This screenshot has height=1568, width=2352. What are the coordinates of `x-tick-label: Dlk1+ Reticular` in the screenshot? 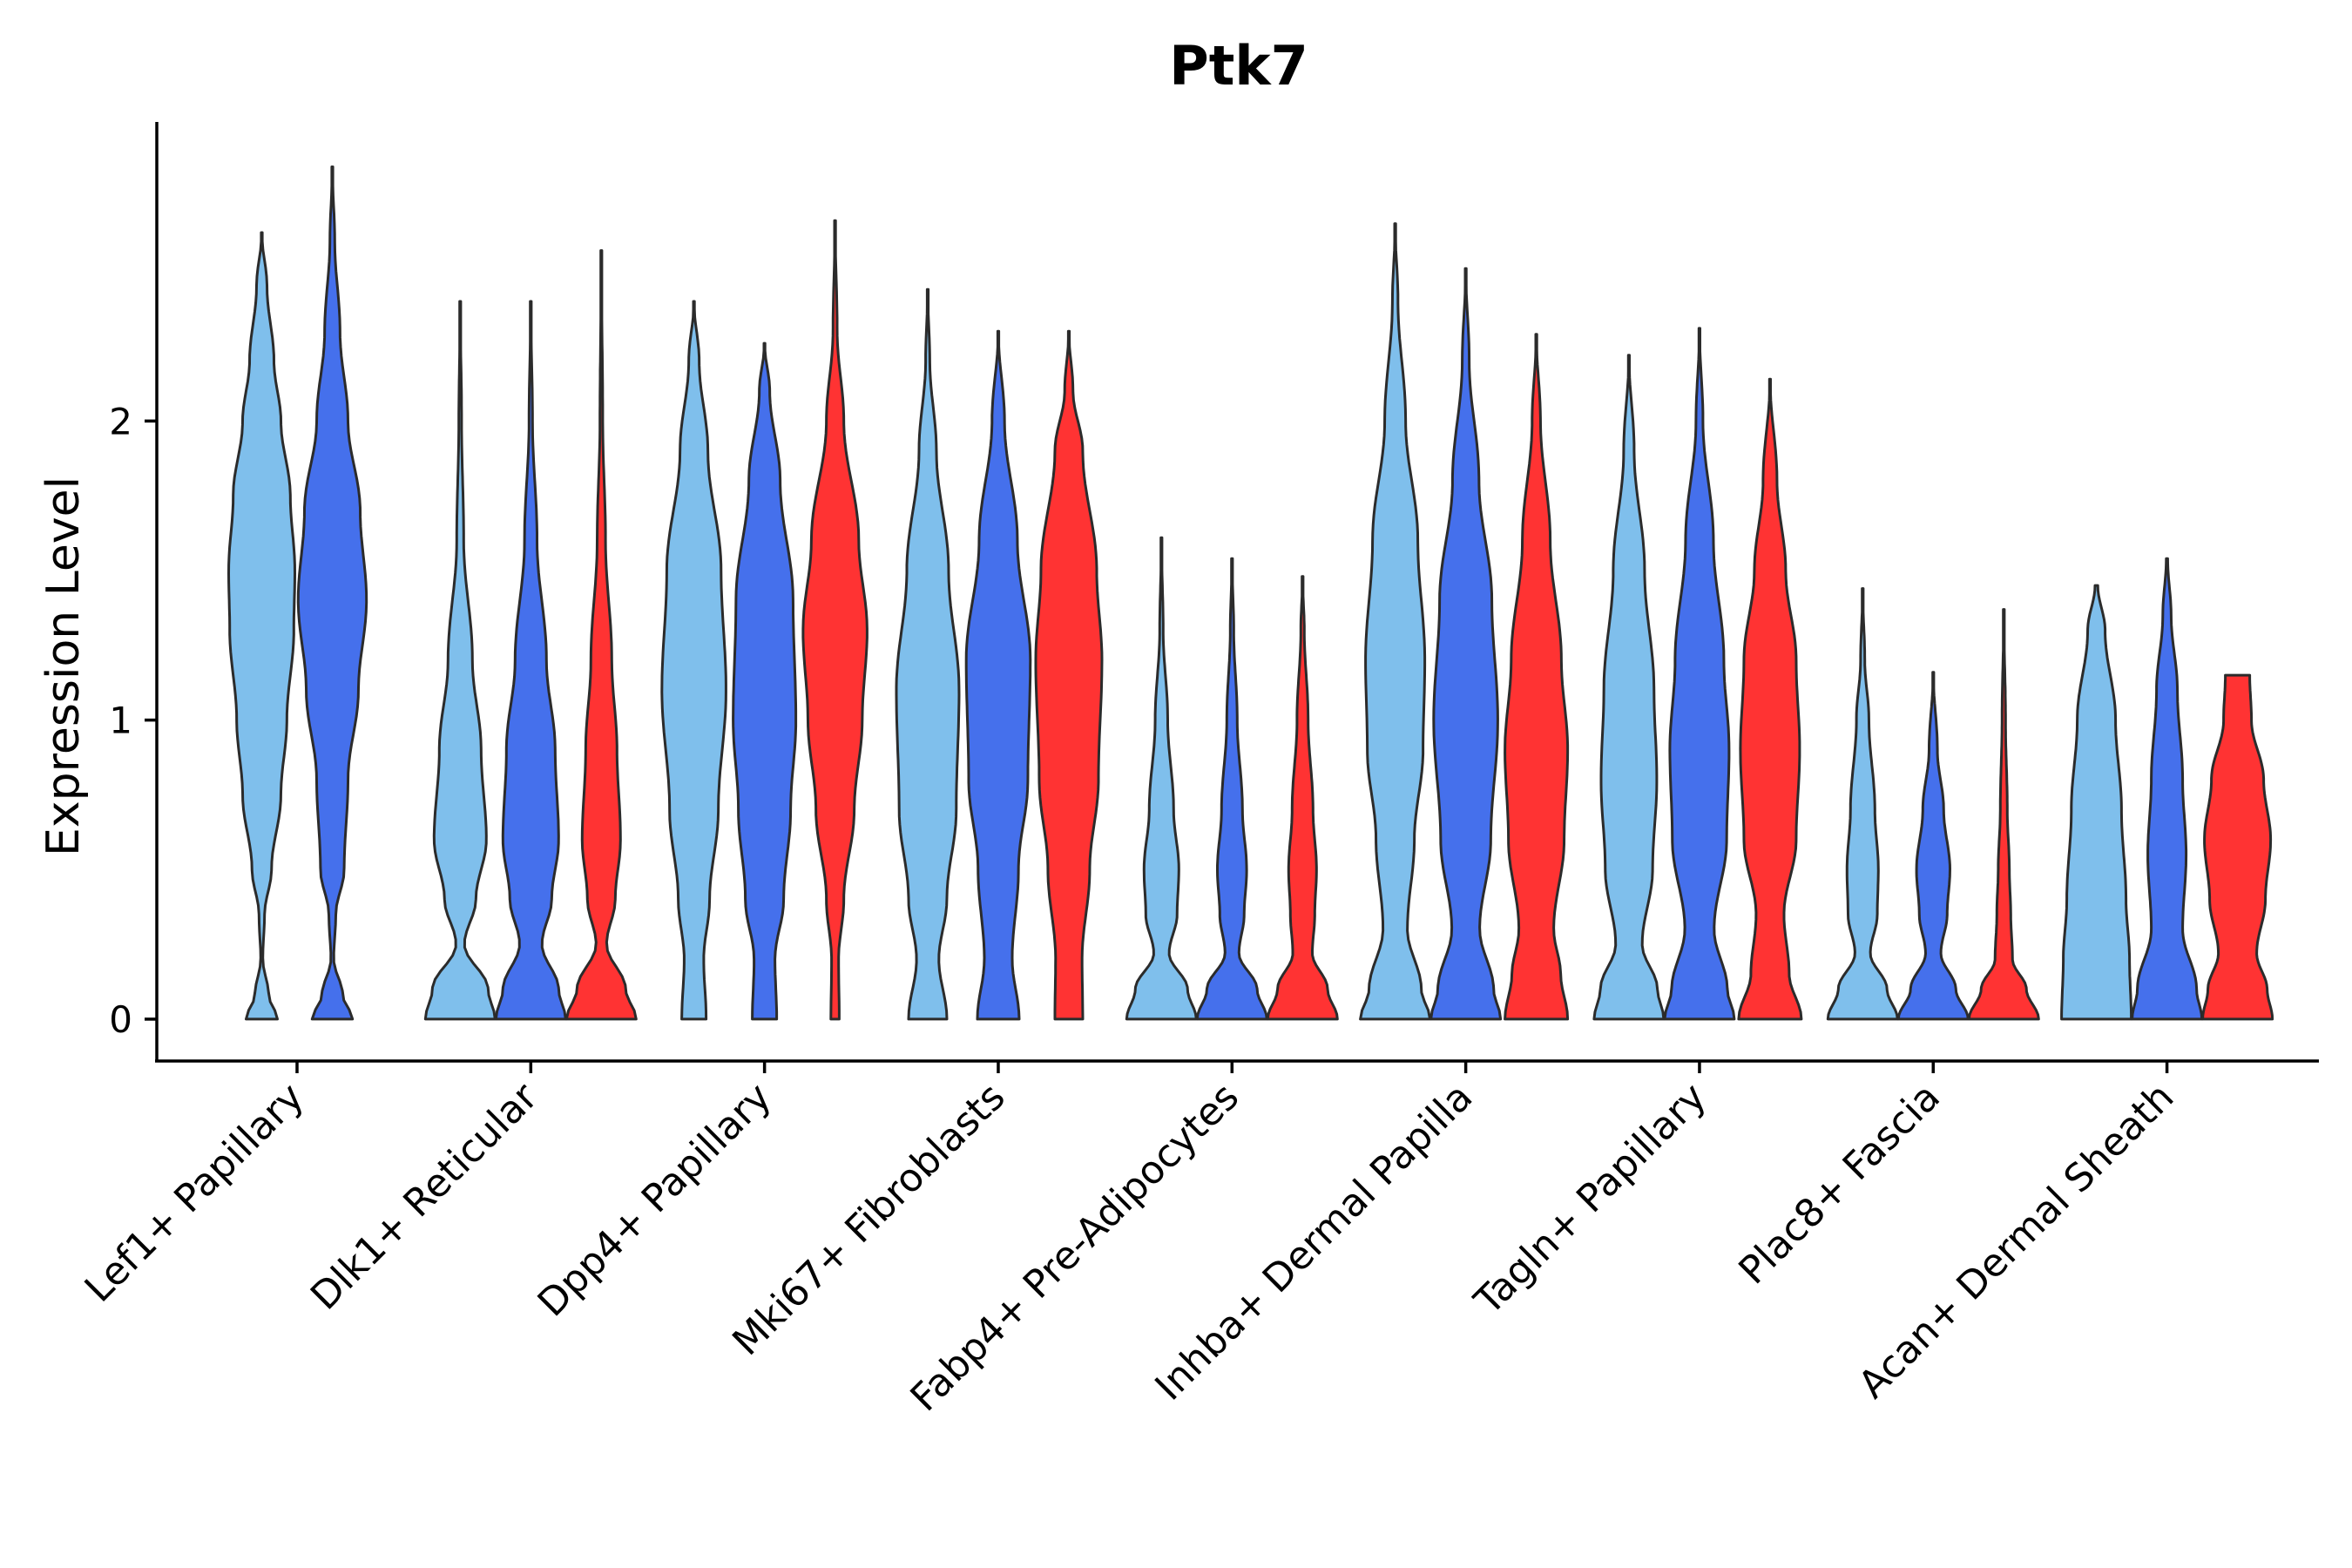 It's located at (425, 1196).